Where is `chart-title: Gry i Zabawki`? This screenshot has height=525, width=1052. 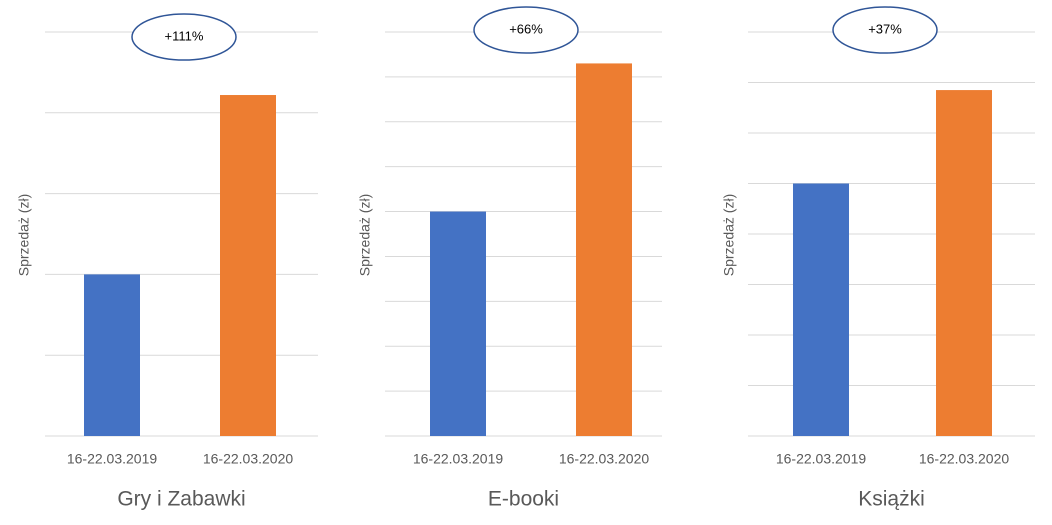
chart-title: Gry i Zabawki is located at coordinates (181, 499).